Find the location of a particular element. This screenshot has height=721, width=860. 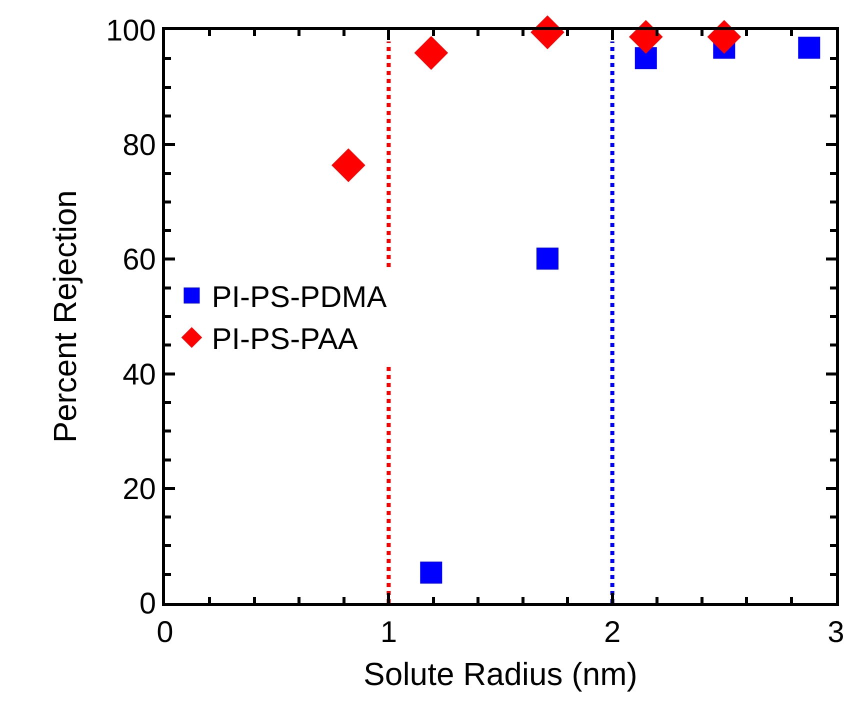

x-tick-label: 3 is located at coordinates (836, 632).